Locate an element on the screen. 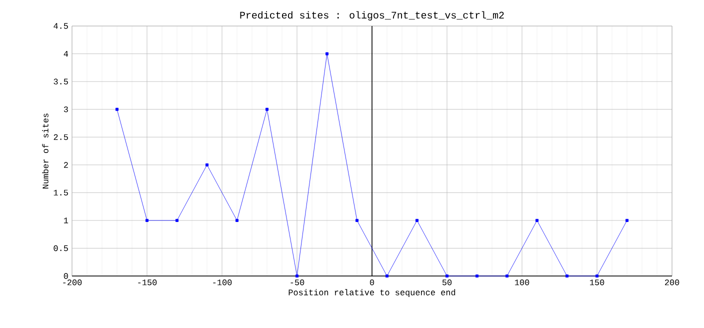  x-tick-label: -50 is located at coordinates (297, 283).